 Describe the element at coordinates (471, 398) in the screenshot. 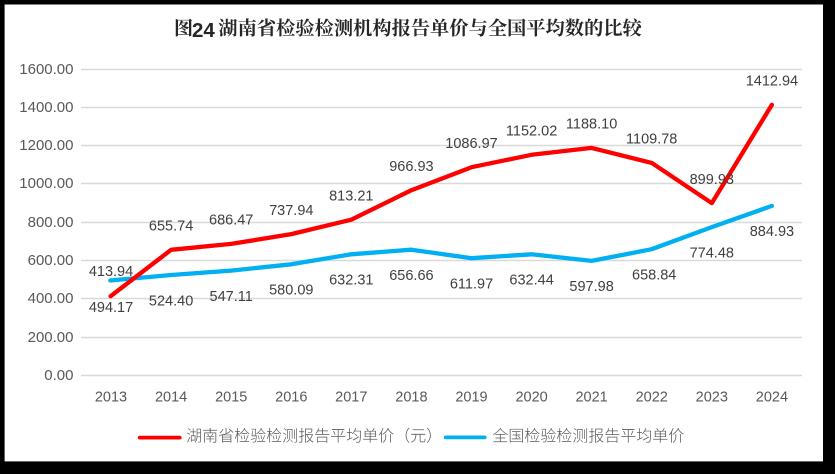

I see `svg-text: 2019` at that location.